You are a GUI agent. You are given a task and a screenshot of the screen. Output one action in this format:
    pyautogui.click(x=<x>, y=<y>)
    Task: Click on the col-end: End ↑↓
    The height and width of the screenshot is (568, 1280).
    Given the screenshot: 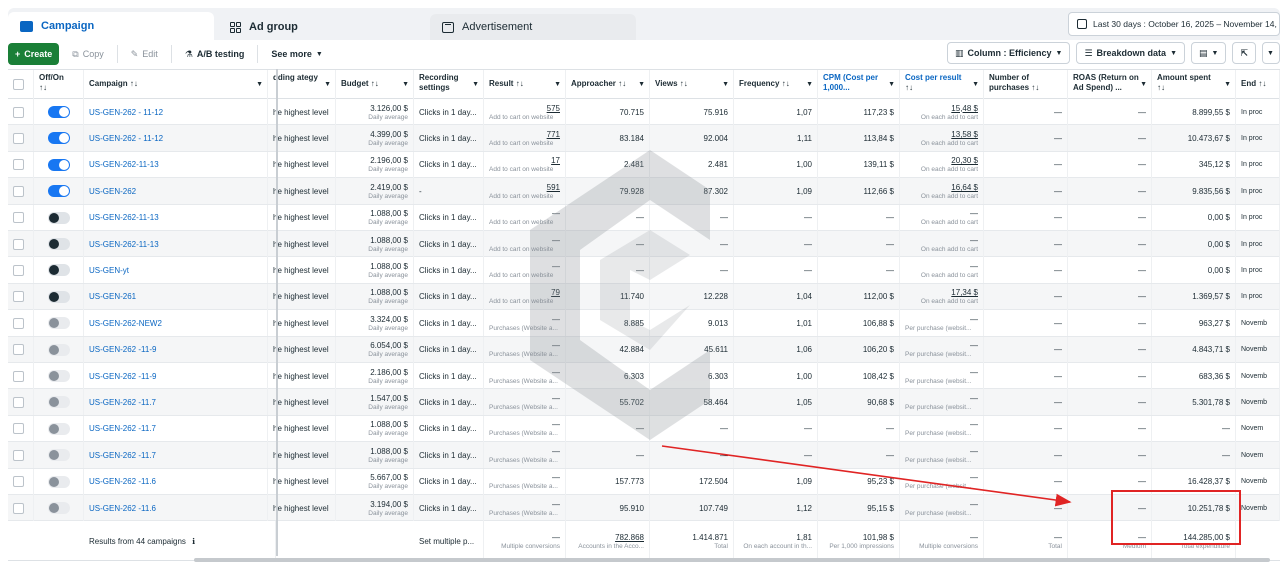 What is the action you would take?
    pyautogui.click(x=1258, y=85)
    